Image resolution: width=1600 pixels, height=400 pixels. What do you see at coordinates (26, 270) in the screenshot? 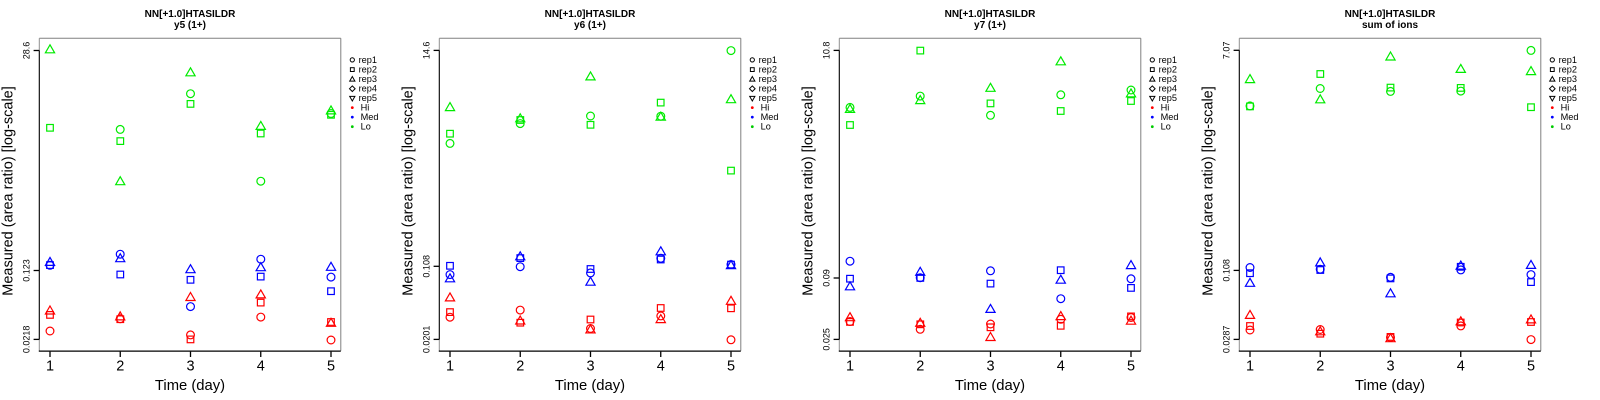
I see `svg-text: 0.123` at bounding box center [26, 270].